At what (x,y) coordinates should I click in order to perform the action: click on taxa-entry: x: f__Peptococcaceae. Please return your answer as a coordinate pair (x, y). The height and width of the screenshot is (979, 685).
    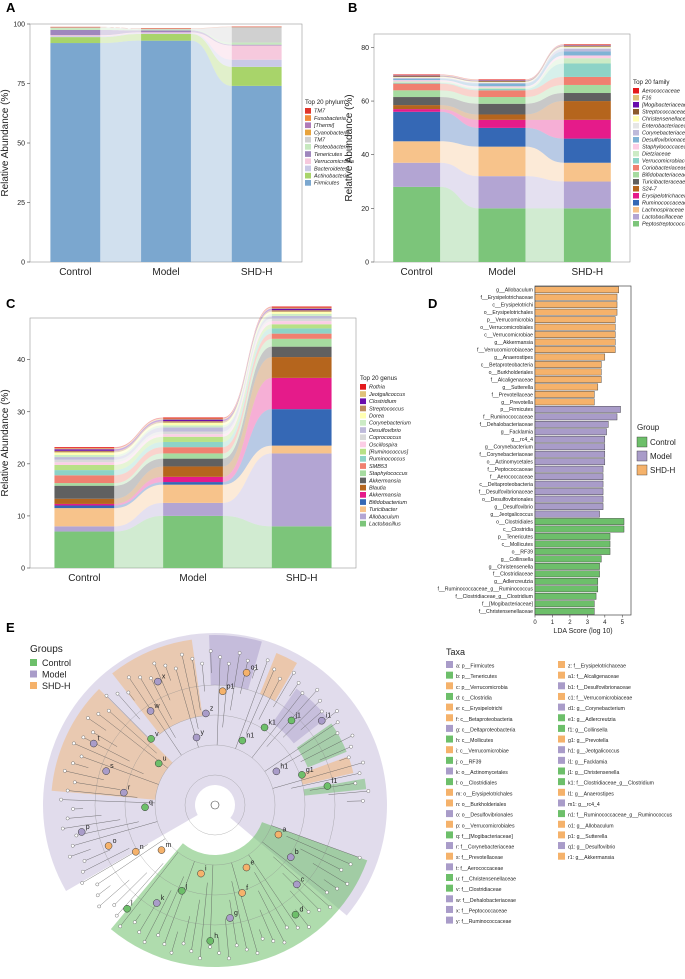
    Looking at the image, I should click on (481, 911).